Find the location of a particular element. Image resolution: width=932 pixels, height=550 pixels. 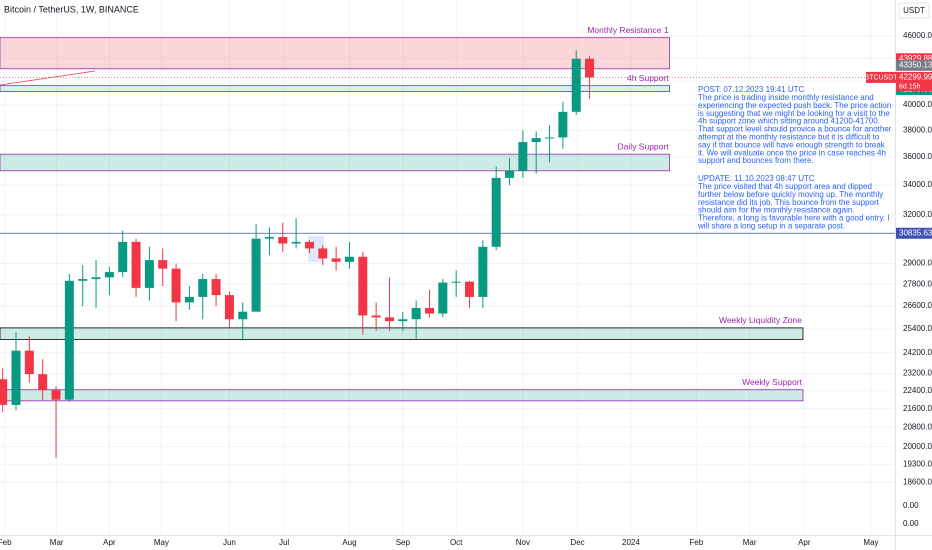

countdown: 6d 15h is located at coordinates (910, 86).